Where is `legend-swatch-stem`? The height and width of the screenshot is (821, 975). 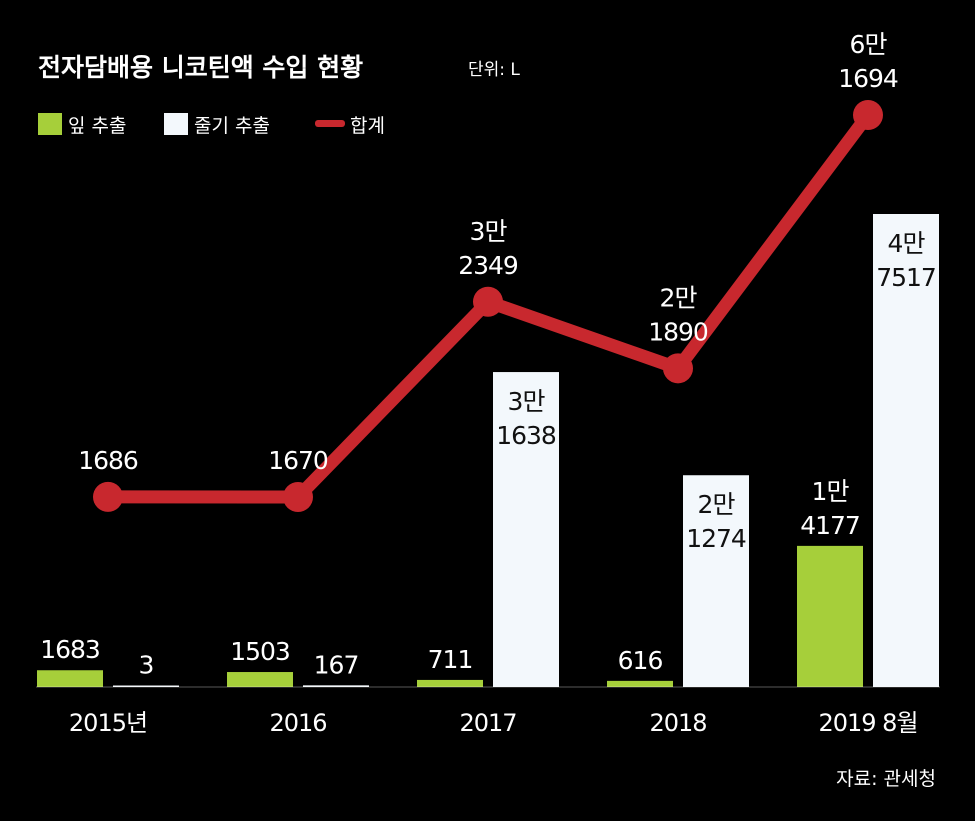
legend-swatch-stem is located at coordinates (176, 124).